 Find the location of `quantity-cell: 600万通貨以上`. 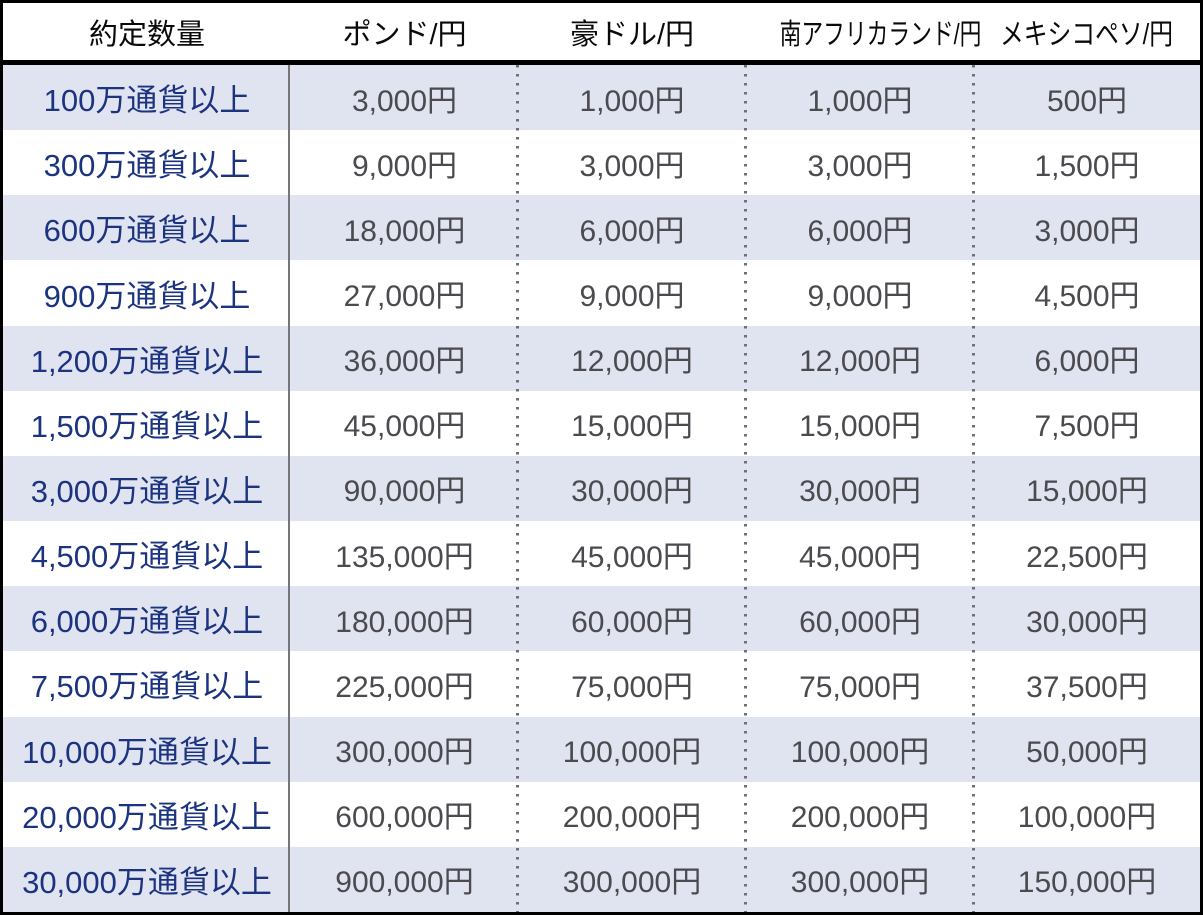

quantity-cell: 600万通貨以上 is located at coordinates (147, 231).